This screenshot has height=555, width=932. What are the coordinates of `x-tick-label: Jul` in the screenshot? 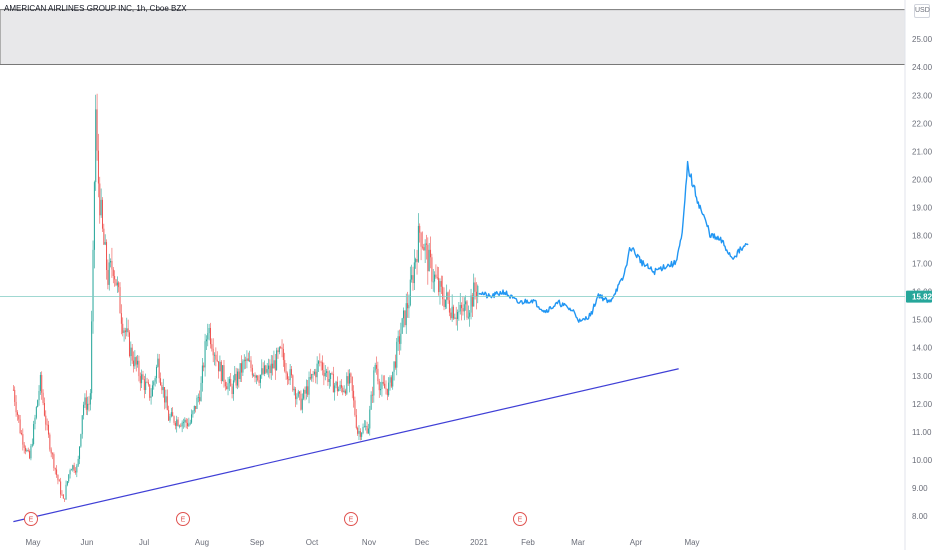 It's located at (144, 542).